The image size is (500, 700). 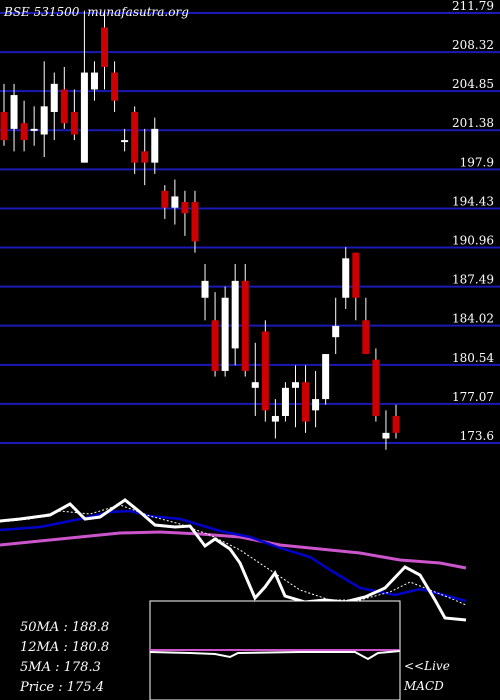 I want to click on ma-mid-line, so click(x=233, y=556).